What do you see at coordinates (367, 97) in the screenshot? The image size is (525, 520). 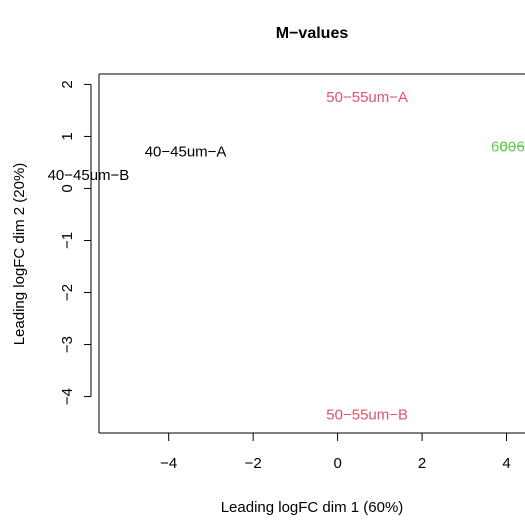 I see `point-label: 50−55um−A` at bounding box center [367, 97].